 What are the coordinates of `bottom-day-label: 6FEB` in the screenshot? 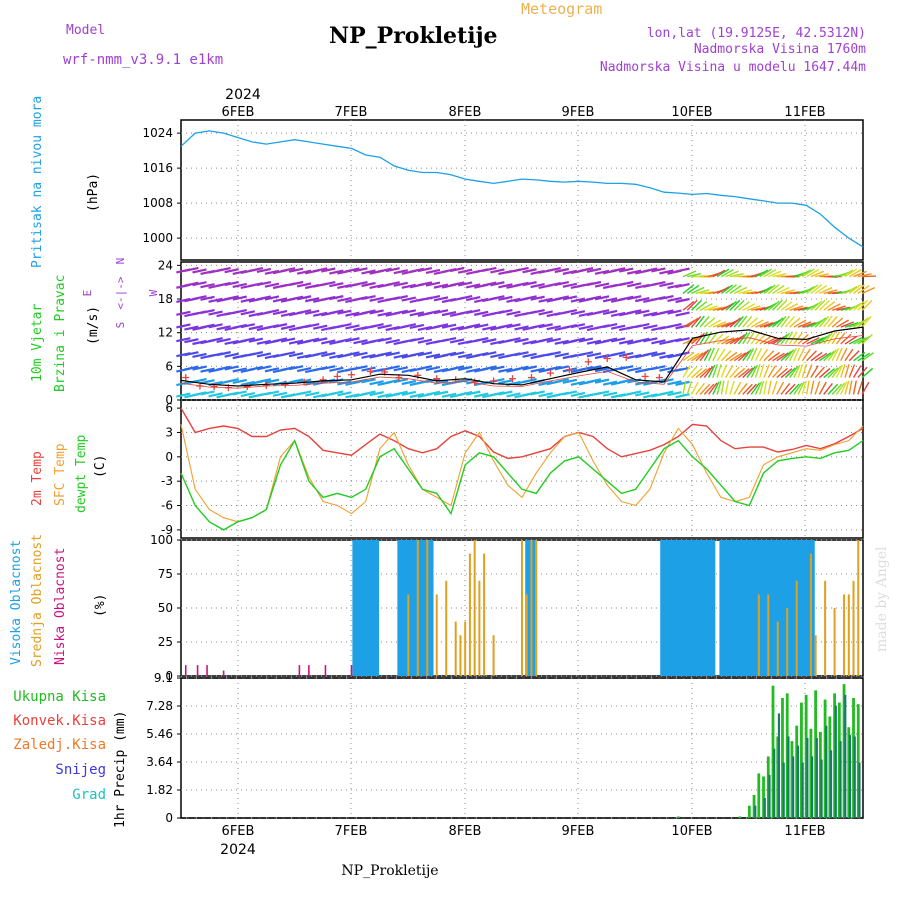 It's located at (238, 831).